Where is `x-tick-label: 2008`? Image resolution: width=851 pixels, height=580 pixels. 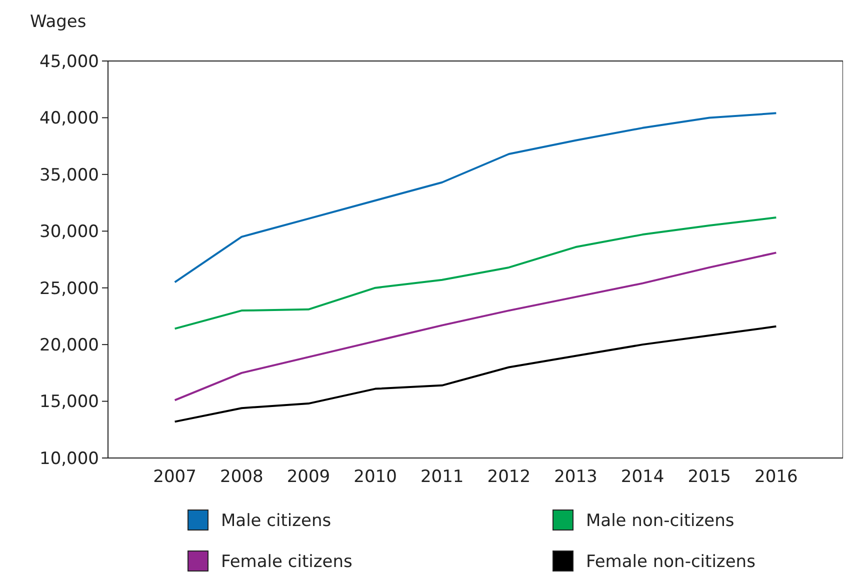
x-tick-label: 2008 is located at coordinates (242, 477).